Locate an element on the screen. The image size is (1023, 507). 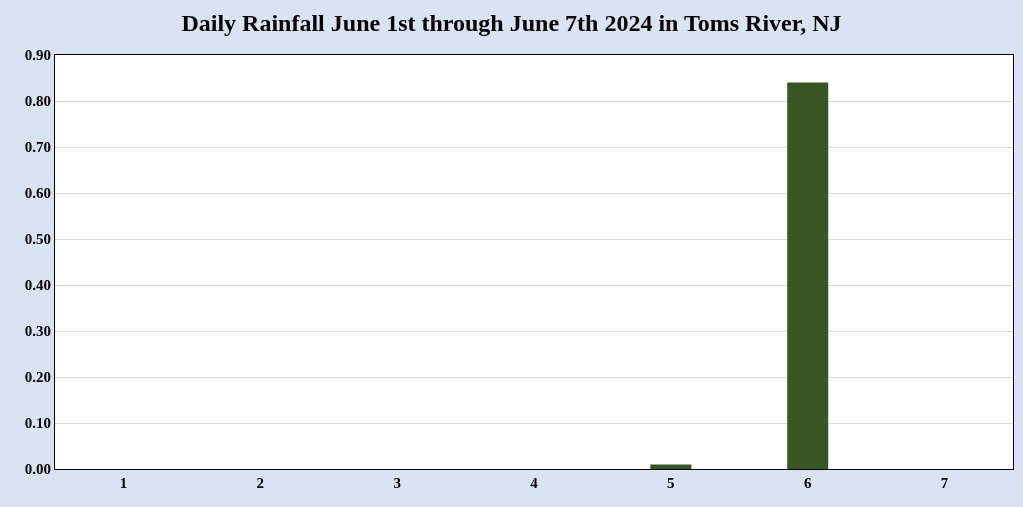
y-tick-label: 0.60 is located at coordinates (37, 193).